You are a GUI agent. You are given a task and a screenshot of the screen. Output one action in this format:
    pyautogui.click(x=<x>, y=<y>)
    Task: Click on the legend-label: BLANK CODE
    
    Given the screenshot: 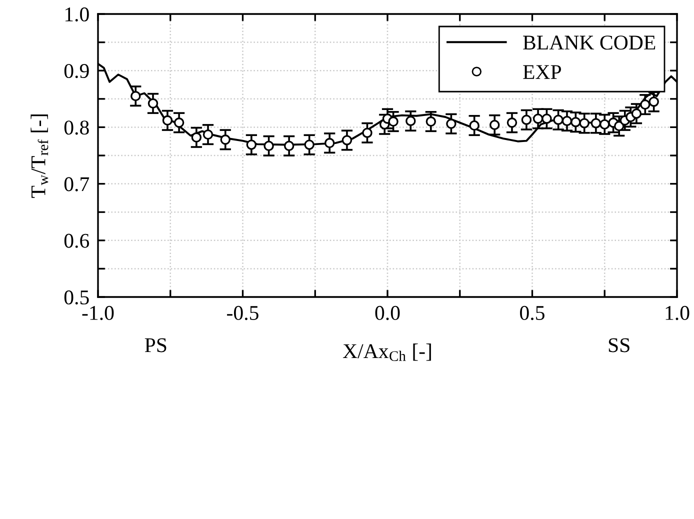 What is the action you would take?
    pyautogui.click(x=589, y=43)
    